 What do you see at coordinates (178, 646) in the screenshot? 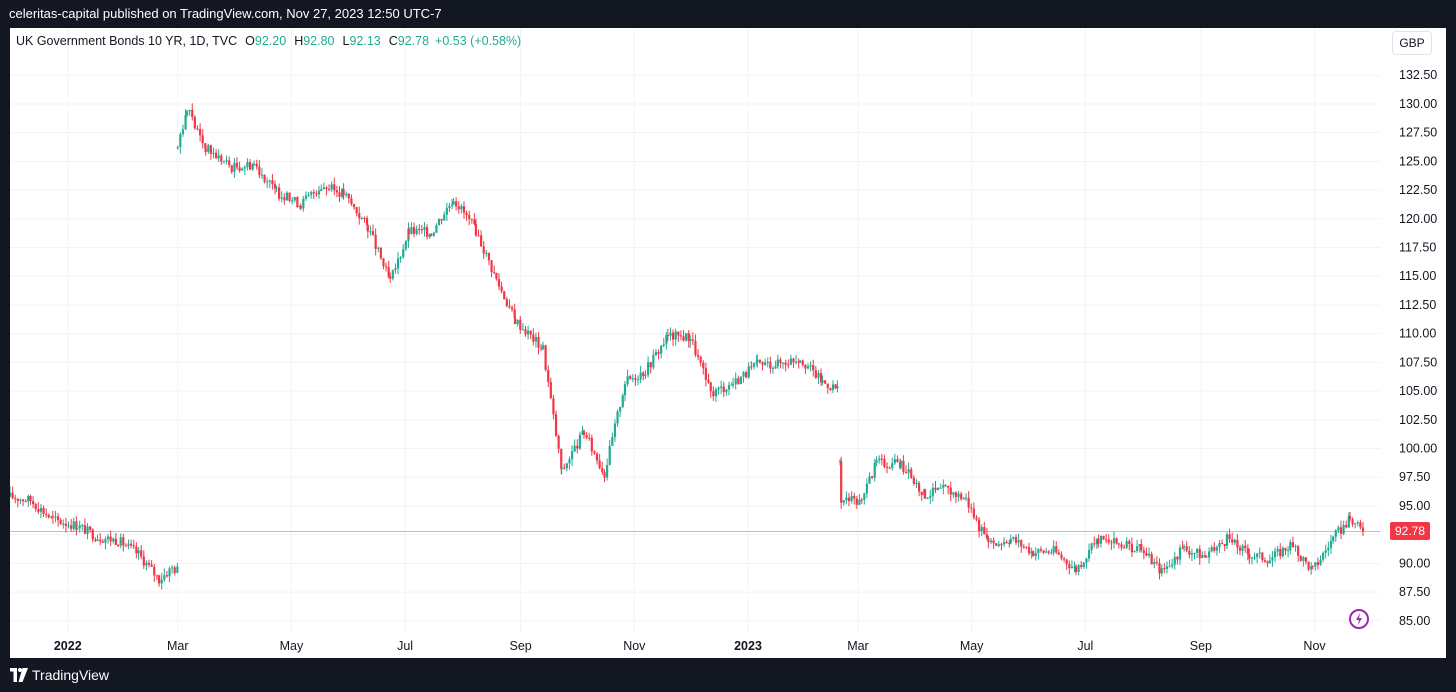
I see `time-tick-label: Mar` at bounding box center [178, 646].